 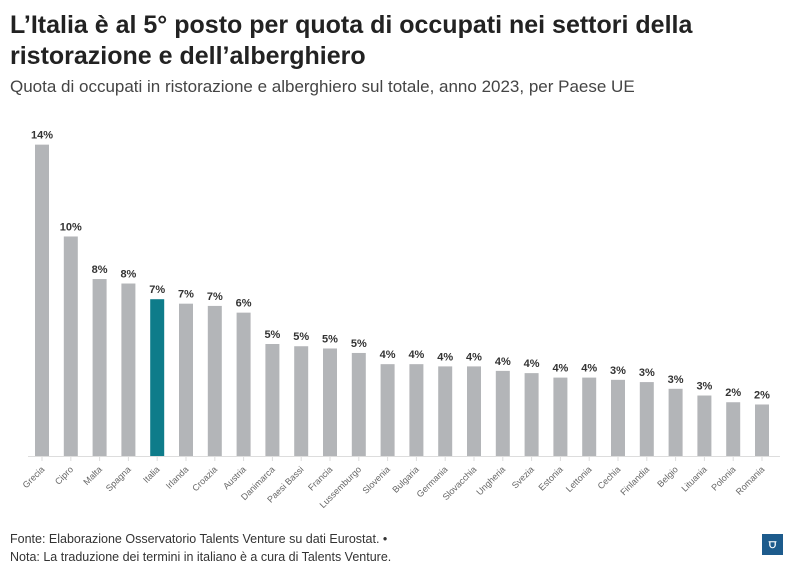 What do you see at coordinates (523, 477) in the screenshot?
I see `x-tick-label: Svezia` at bounding box center [523, 477].